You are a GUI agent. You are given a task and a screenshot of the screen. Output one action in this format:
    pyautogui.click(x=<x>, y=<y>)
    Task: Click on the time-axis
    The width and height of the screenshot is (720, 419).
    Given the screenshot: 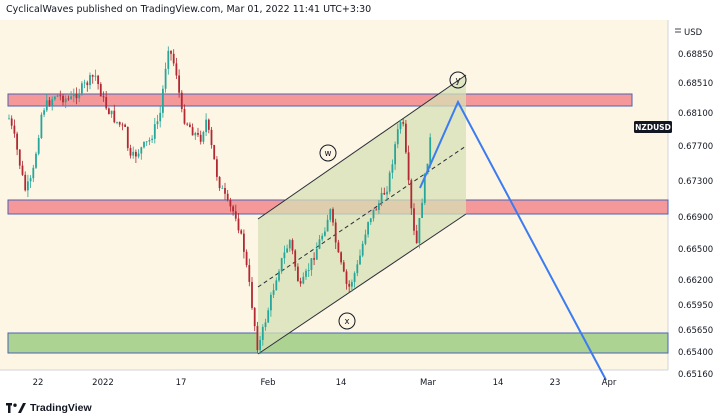 What is the action you would take?
    pyautogui.click(x=360, y=384)
    